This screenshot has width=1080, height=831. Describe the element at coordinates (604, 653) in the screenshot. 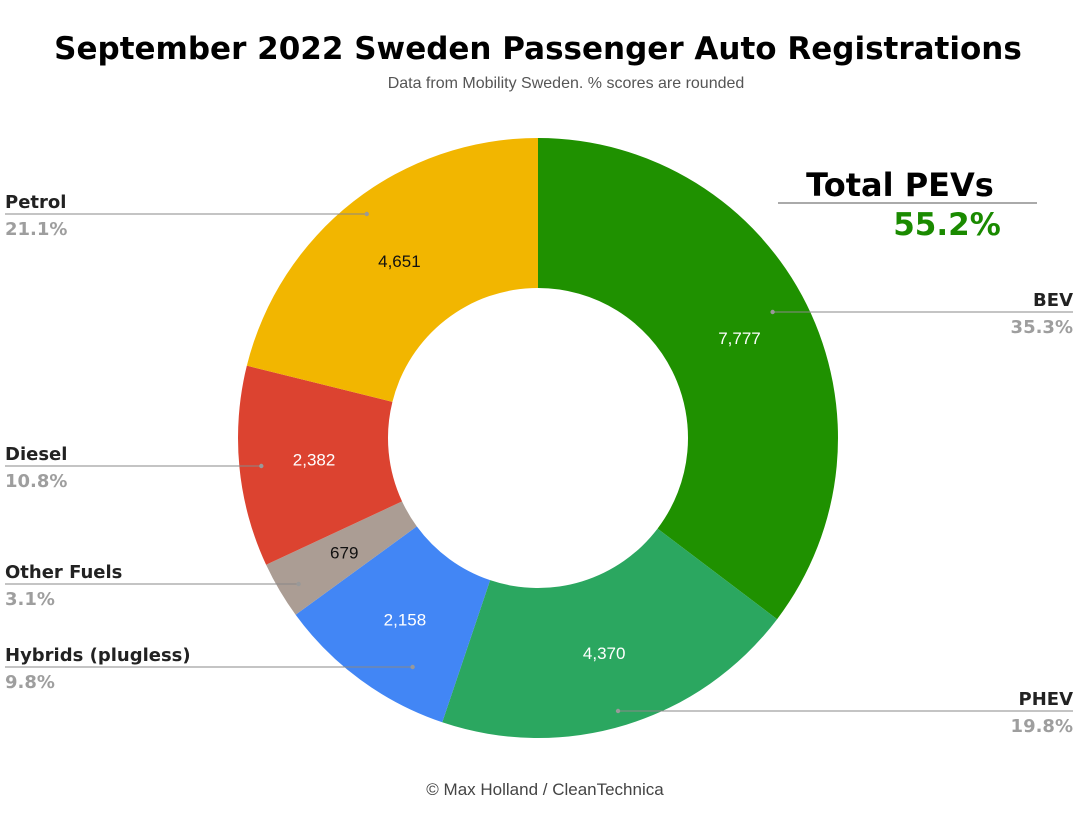

I see `slice-value-label-phev: 4,370` at that location.